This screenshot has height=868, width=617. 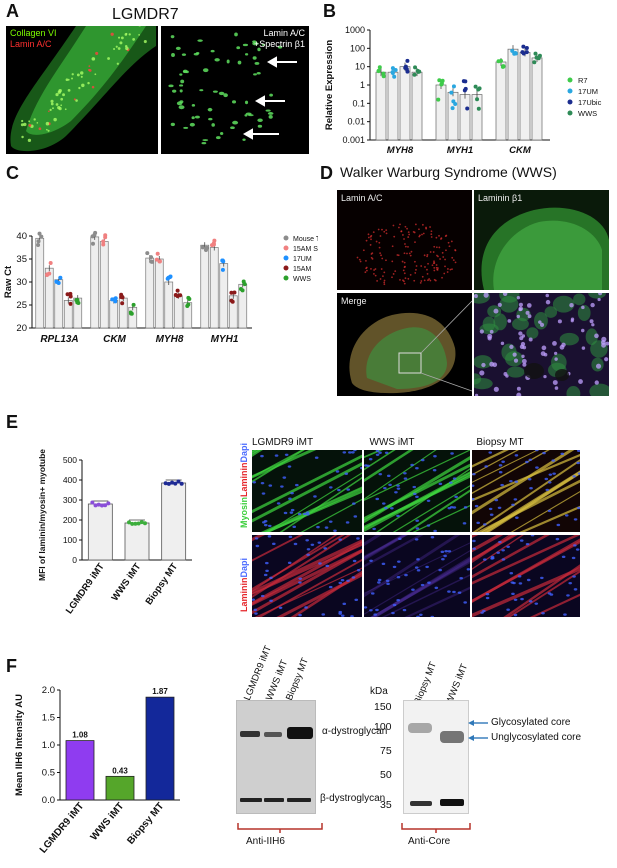 What do you see at coordinates (114, 339) in the screenshot?
I see `c-category-label: CKM` at bounding box center [114, 339].